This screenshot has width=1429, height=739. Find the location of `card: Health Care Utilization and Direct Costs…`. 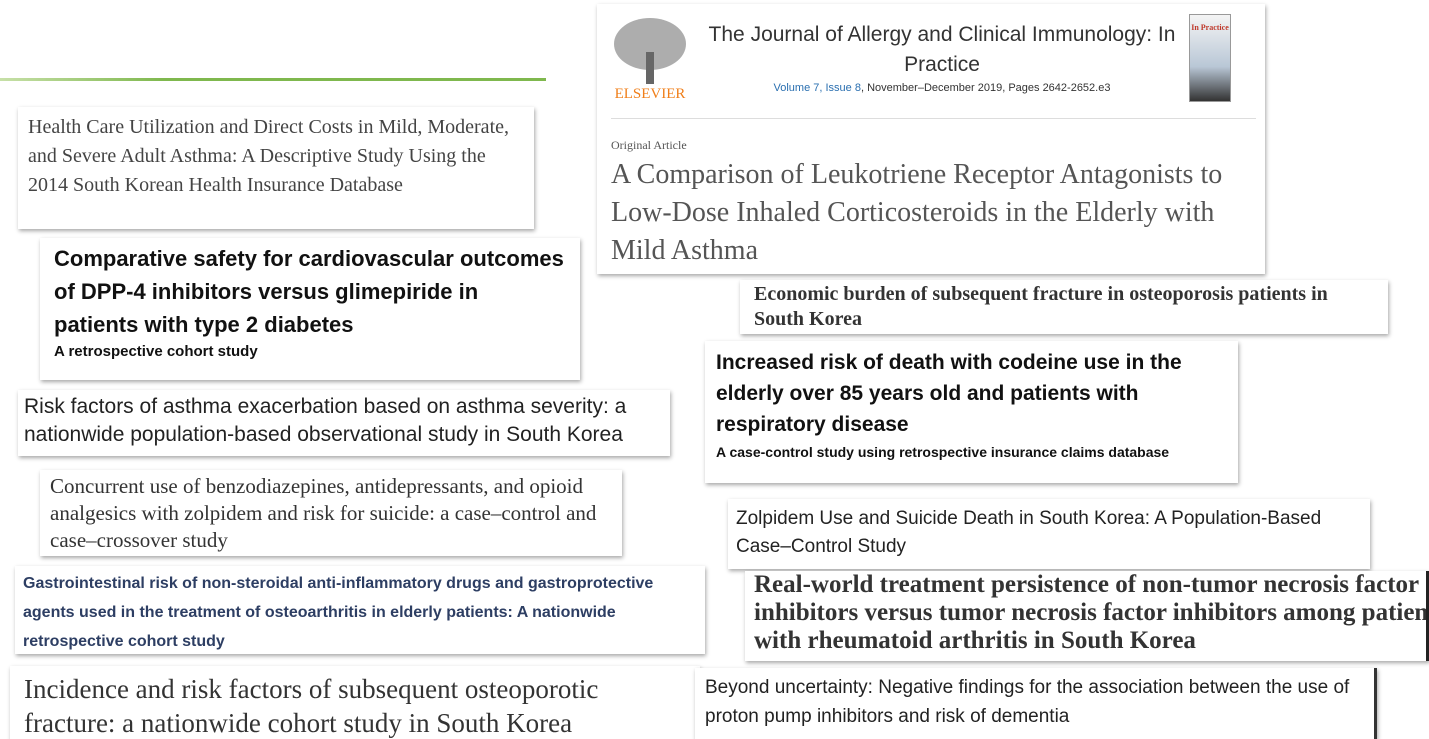

card: Health Care Utilization and Direct Costs… is located at coordinates (276, 168).